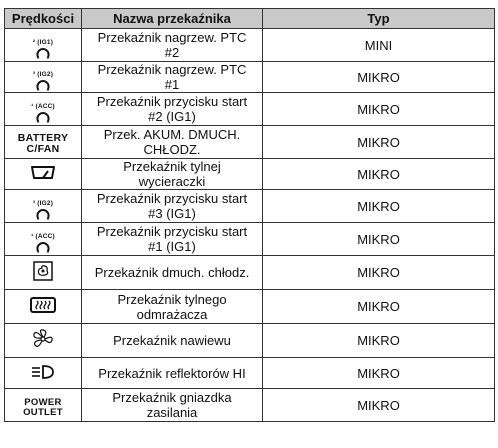  I want to click on icon-code-label: ² (IG1), so click(43, 42).